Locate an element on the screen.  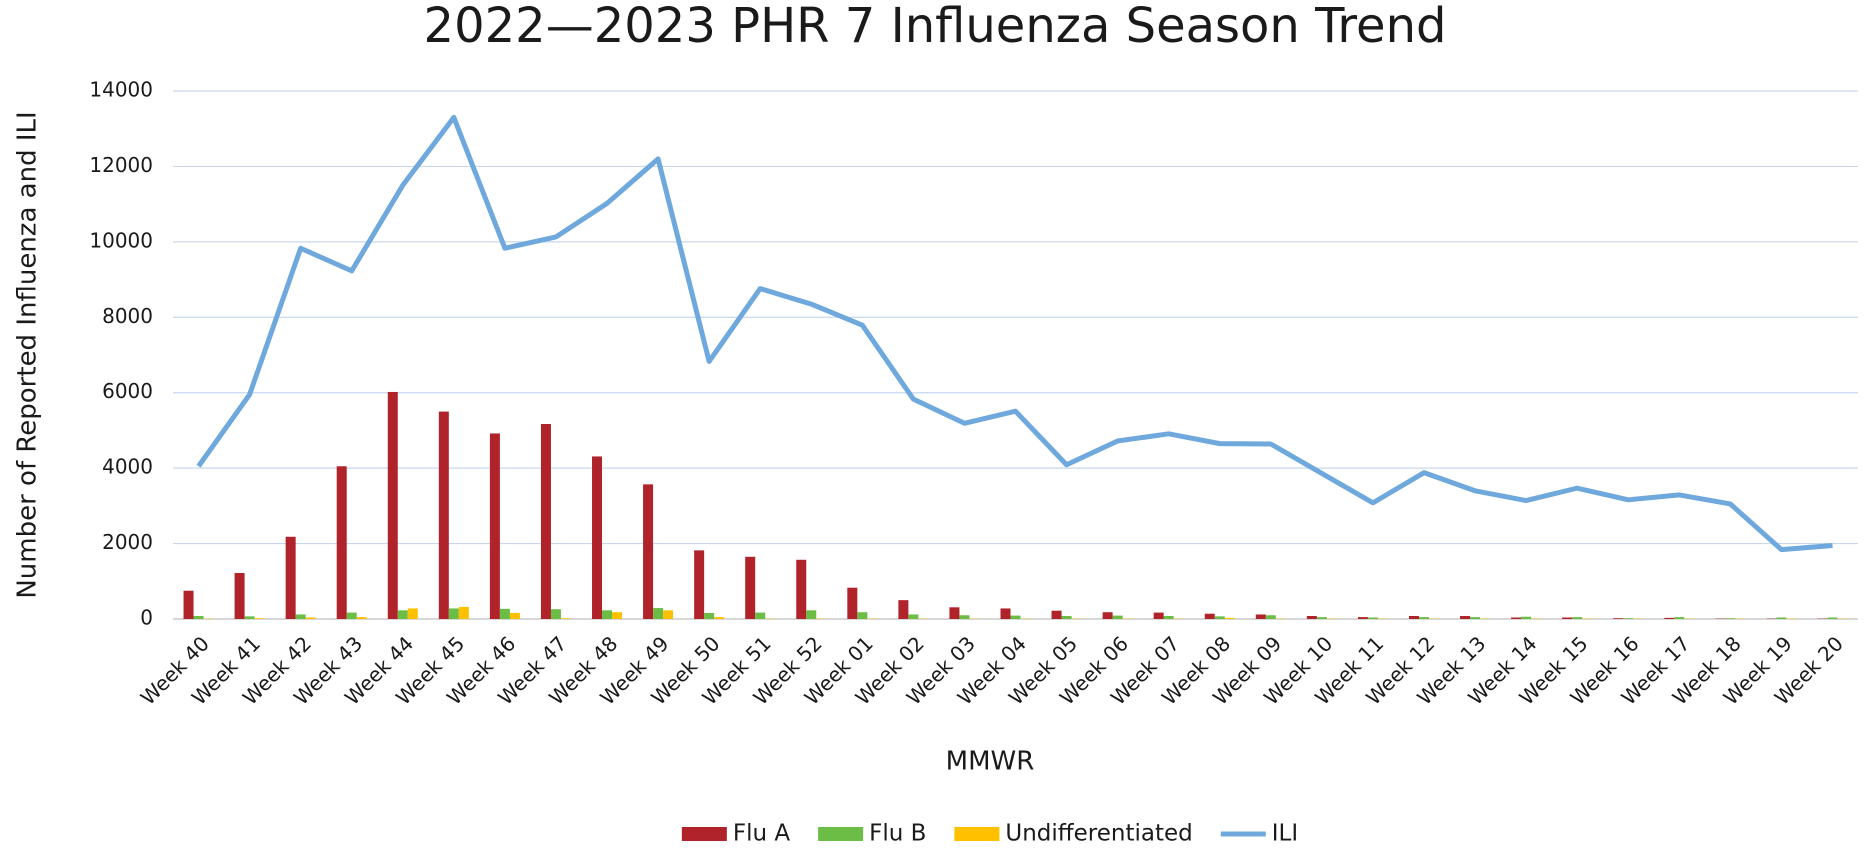
y-axis-label: Number of Reported Influenza and ILI is located at coordinates (28, 354).